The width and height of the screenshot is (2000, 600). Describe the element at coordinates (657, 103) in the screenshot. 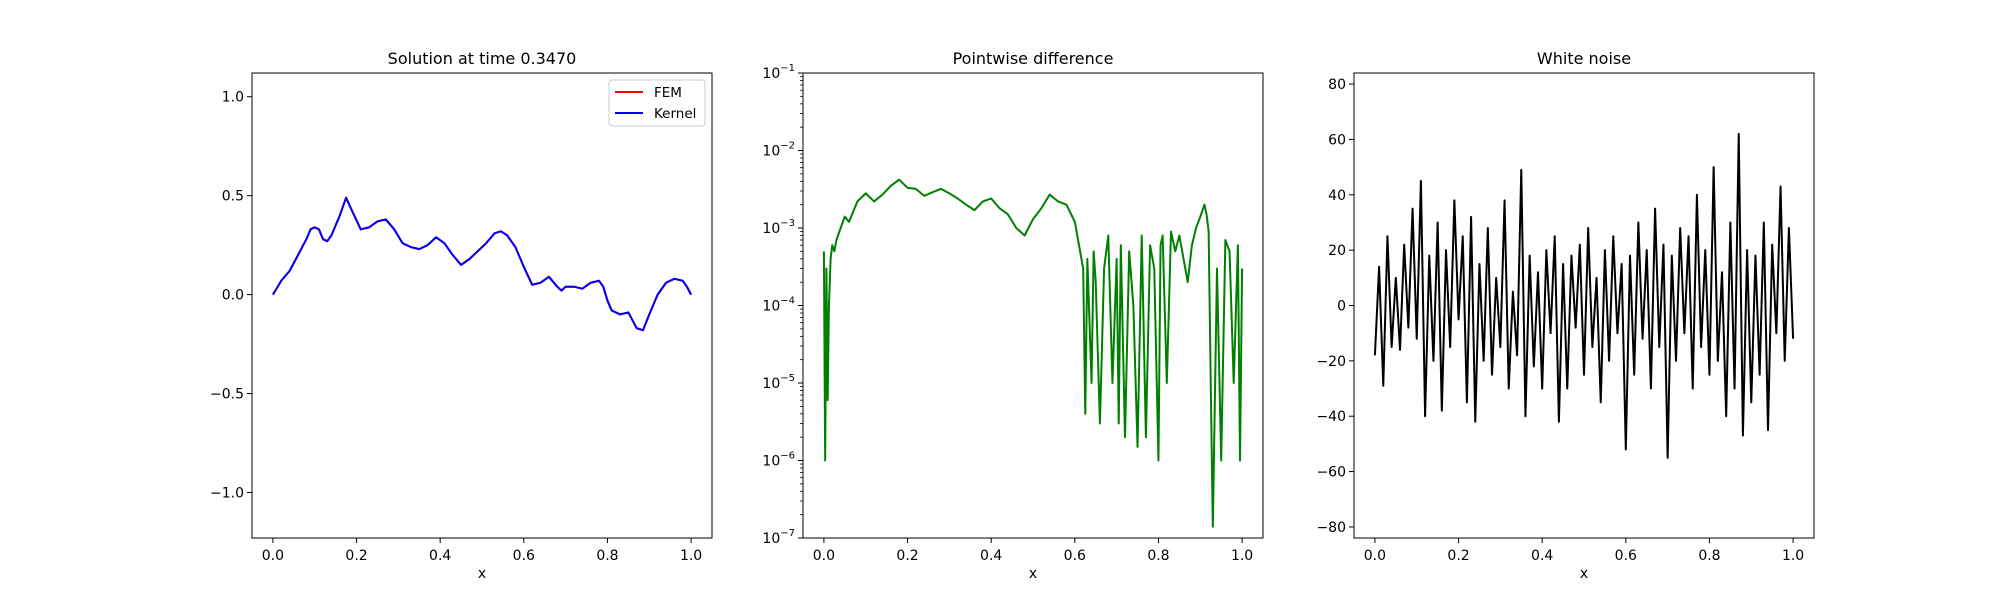

I see `legend: FEM Kernel` at that location.